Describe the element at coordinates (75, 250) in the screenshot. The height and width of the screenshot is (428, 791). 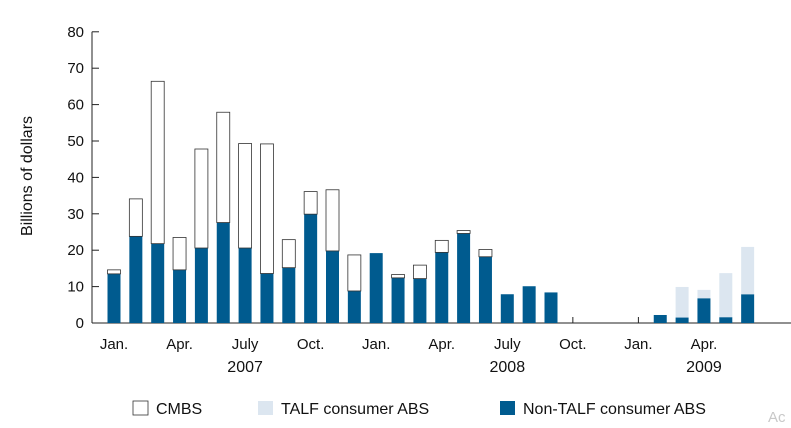
I see `y-tick-label: 20` at that location.